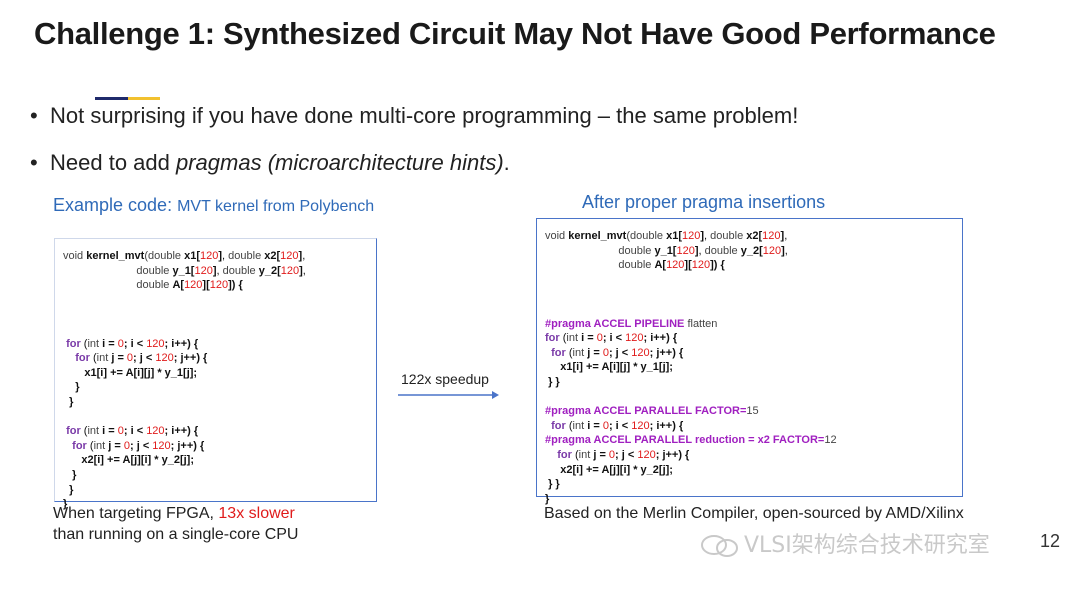 The width and height of the screenshot is (1080, 589). I want to click on slowdown-highlight: 13x slower, so click(256, 513).